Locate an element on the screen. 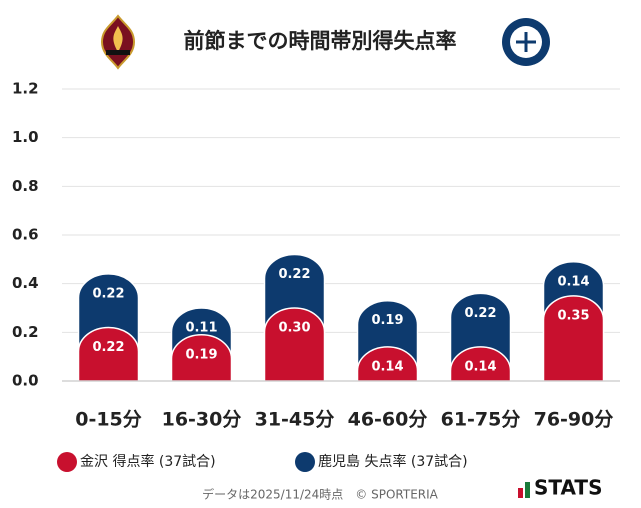  chart-title: 前節までの時間帯別得失点率 is located at coordinates (320, 41).